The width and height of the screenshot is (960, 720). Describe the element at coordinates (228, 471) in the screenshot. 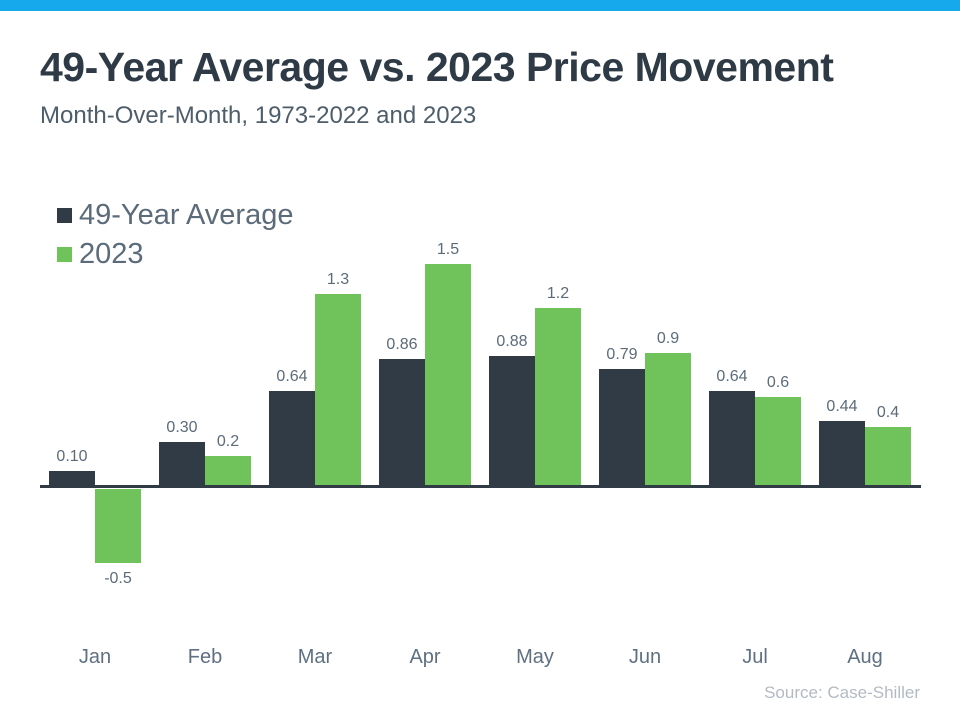

I see `bar-2023-feb` at that location.